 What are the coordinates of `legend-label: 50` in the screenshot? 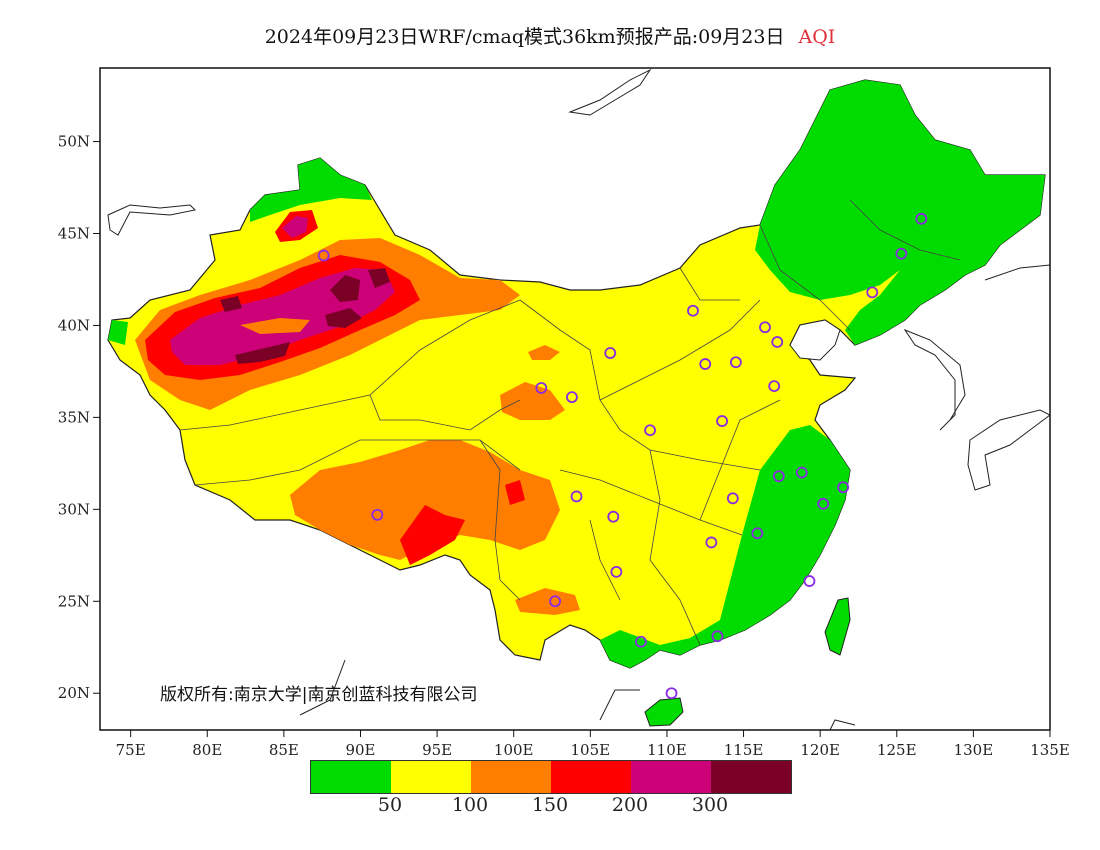 It's located at (390, 805).